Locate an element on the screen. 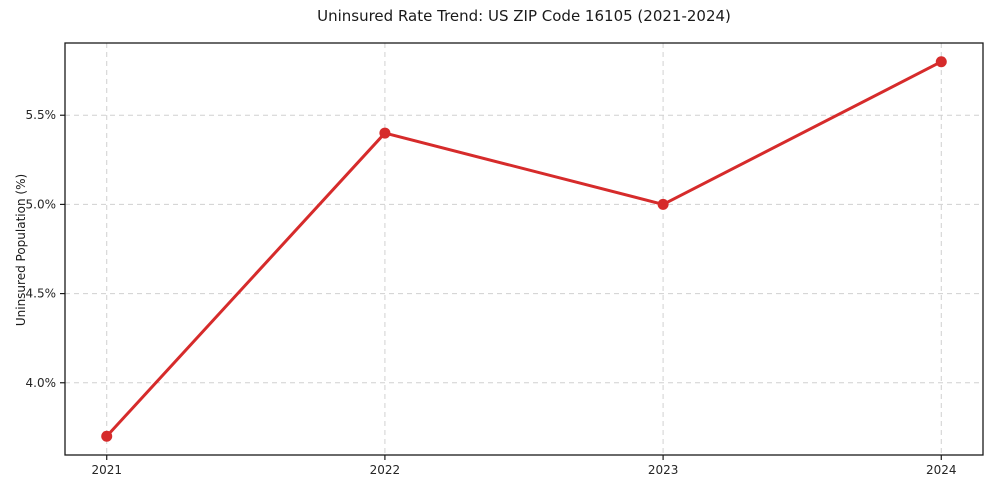 This screenshot has width=989, height=490. x-tick-label: 2021 is located at coordinates (106, 470).